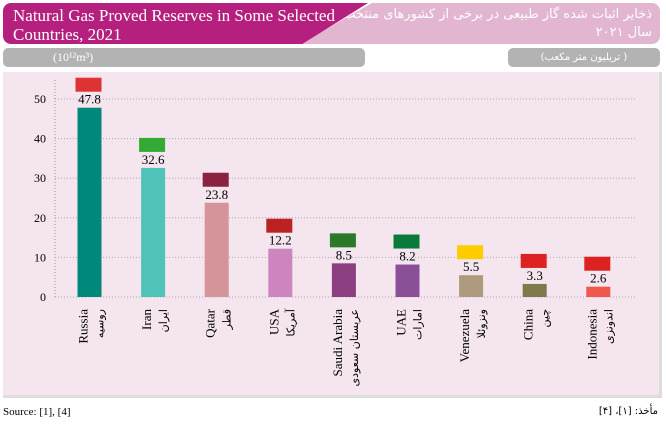 The image size is (666, 426). What do you see at coordinates (545, 318) in the screenshot?
I see `x-tick-label-fa: چین` at bounding box center [545, 318].